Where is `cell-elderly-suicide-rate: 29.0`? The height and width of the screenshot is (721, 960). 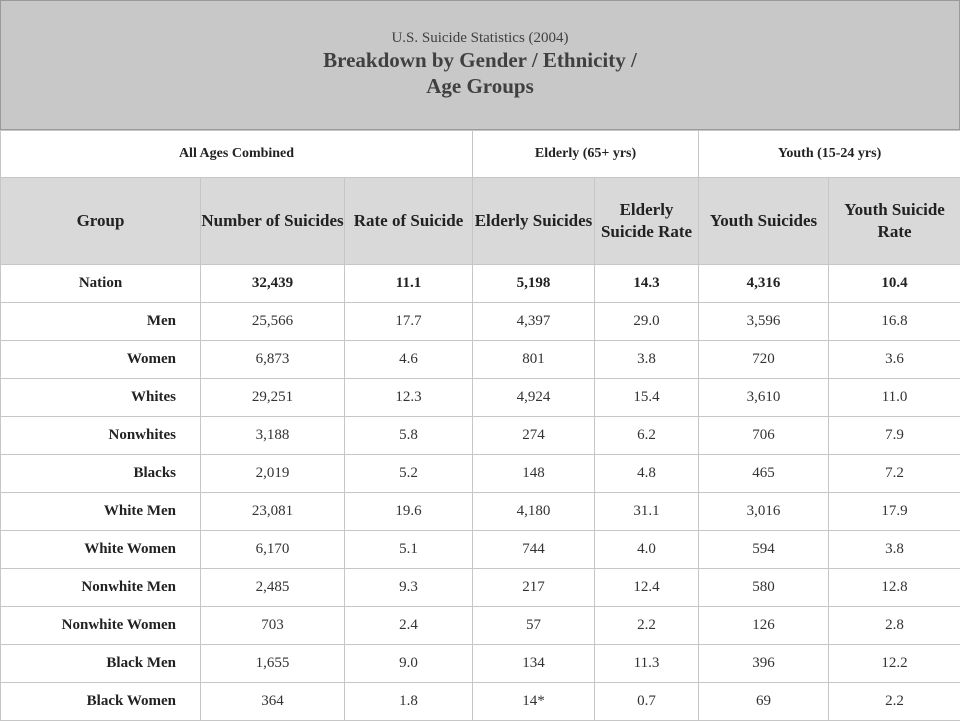
cell-elderly-suicide-rate: 29.0 is located at coordinates (647, 322).